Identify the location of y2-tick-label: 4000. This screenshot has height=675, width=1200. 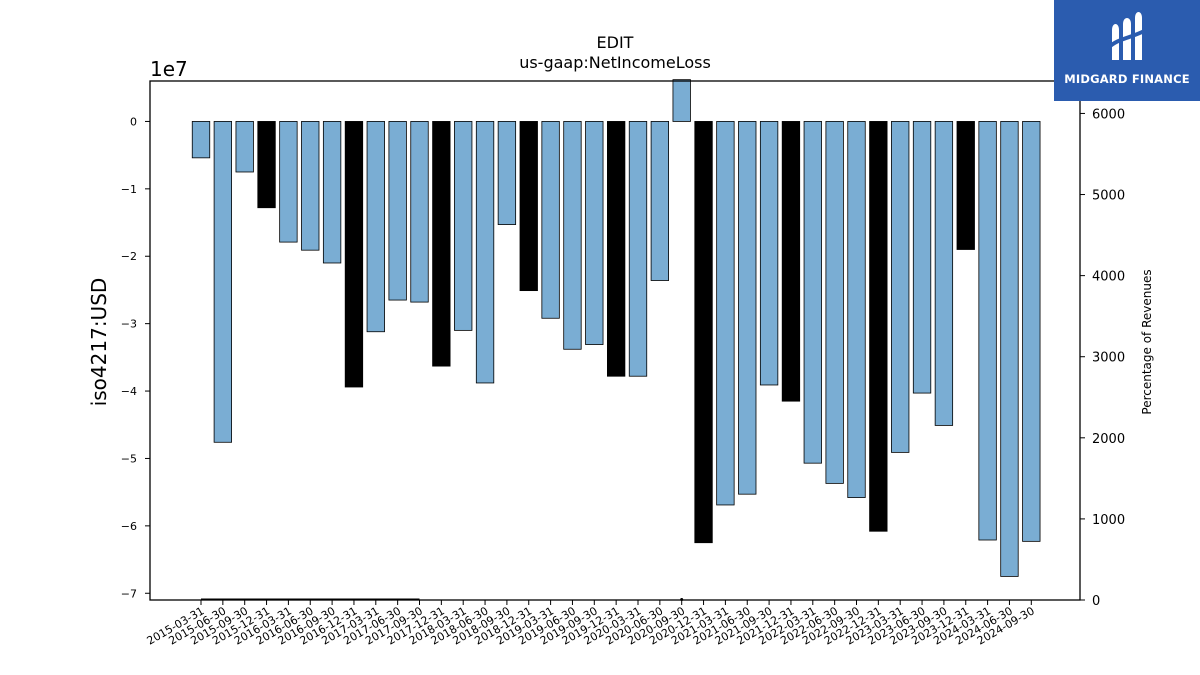
(1108, 277).